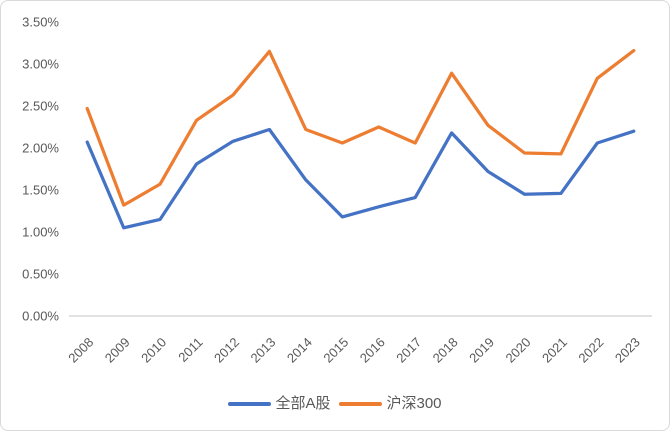  Describe the element at coordinates (153, 350) in the screenshot. I see `x-axis-tick-label: 2010` at that location.